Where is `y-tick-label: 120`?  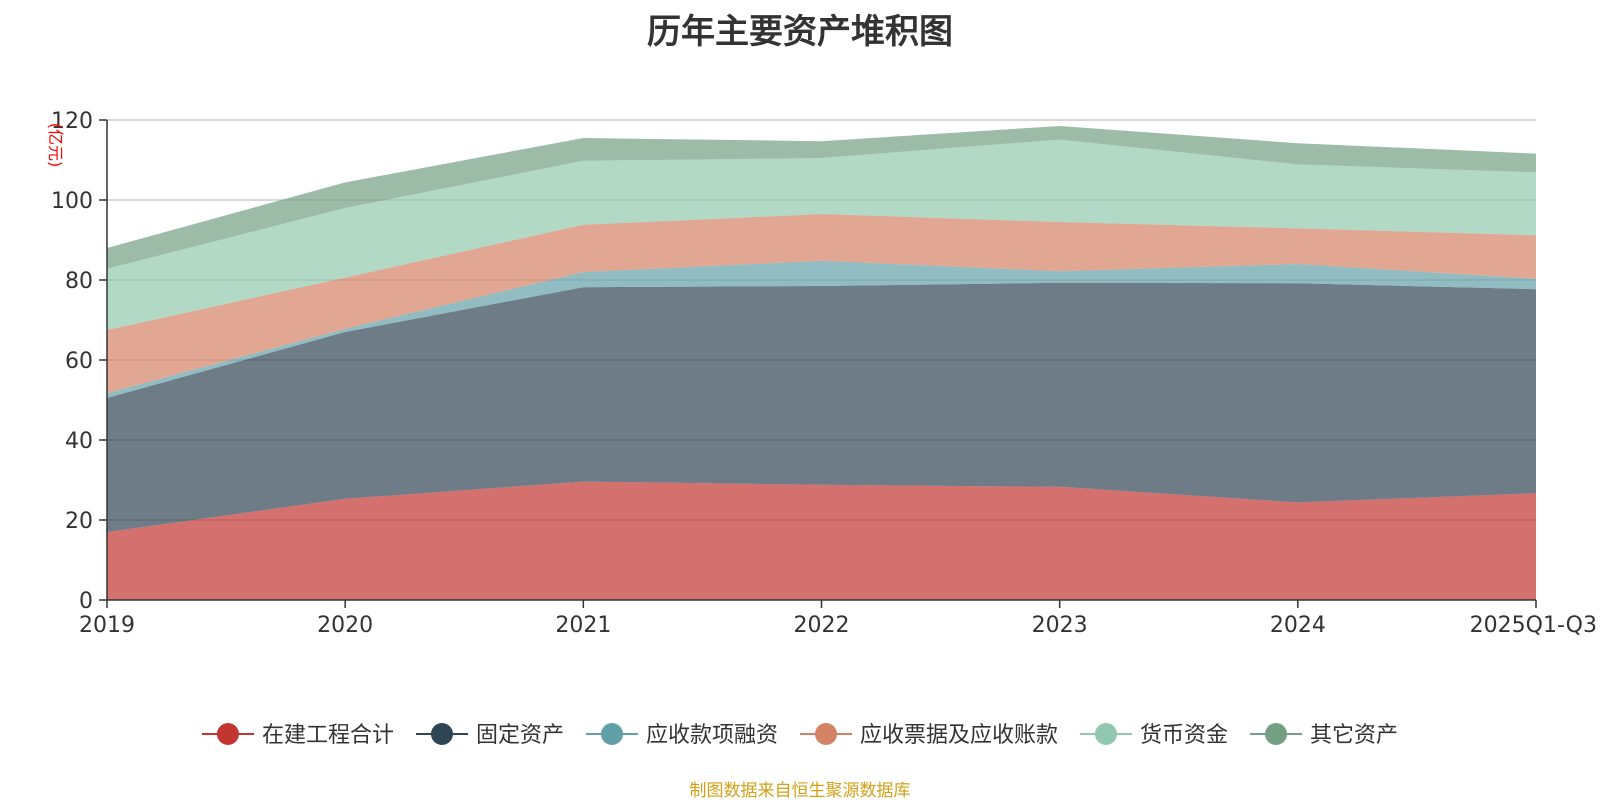 y-tick-label: 120 is located at coordinates (72, 121).